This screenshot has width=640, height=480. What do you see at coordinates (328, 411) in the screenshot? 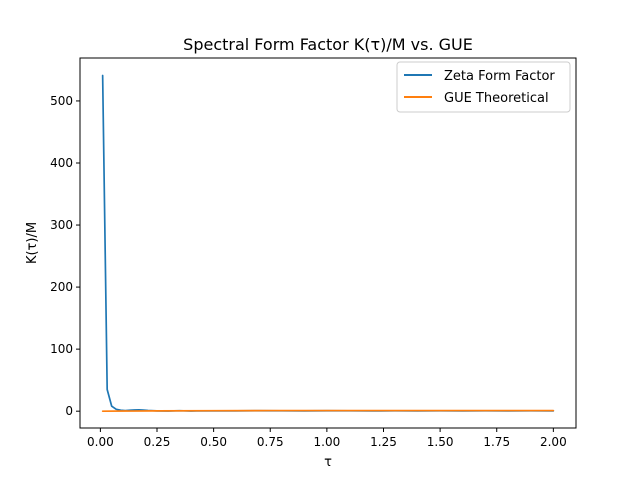
I see `series-line-gue-theoretical` at bounding box center [328, 411].